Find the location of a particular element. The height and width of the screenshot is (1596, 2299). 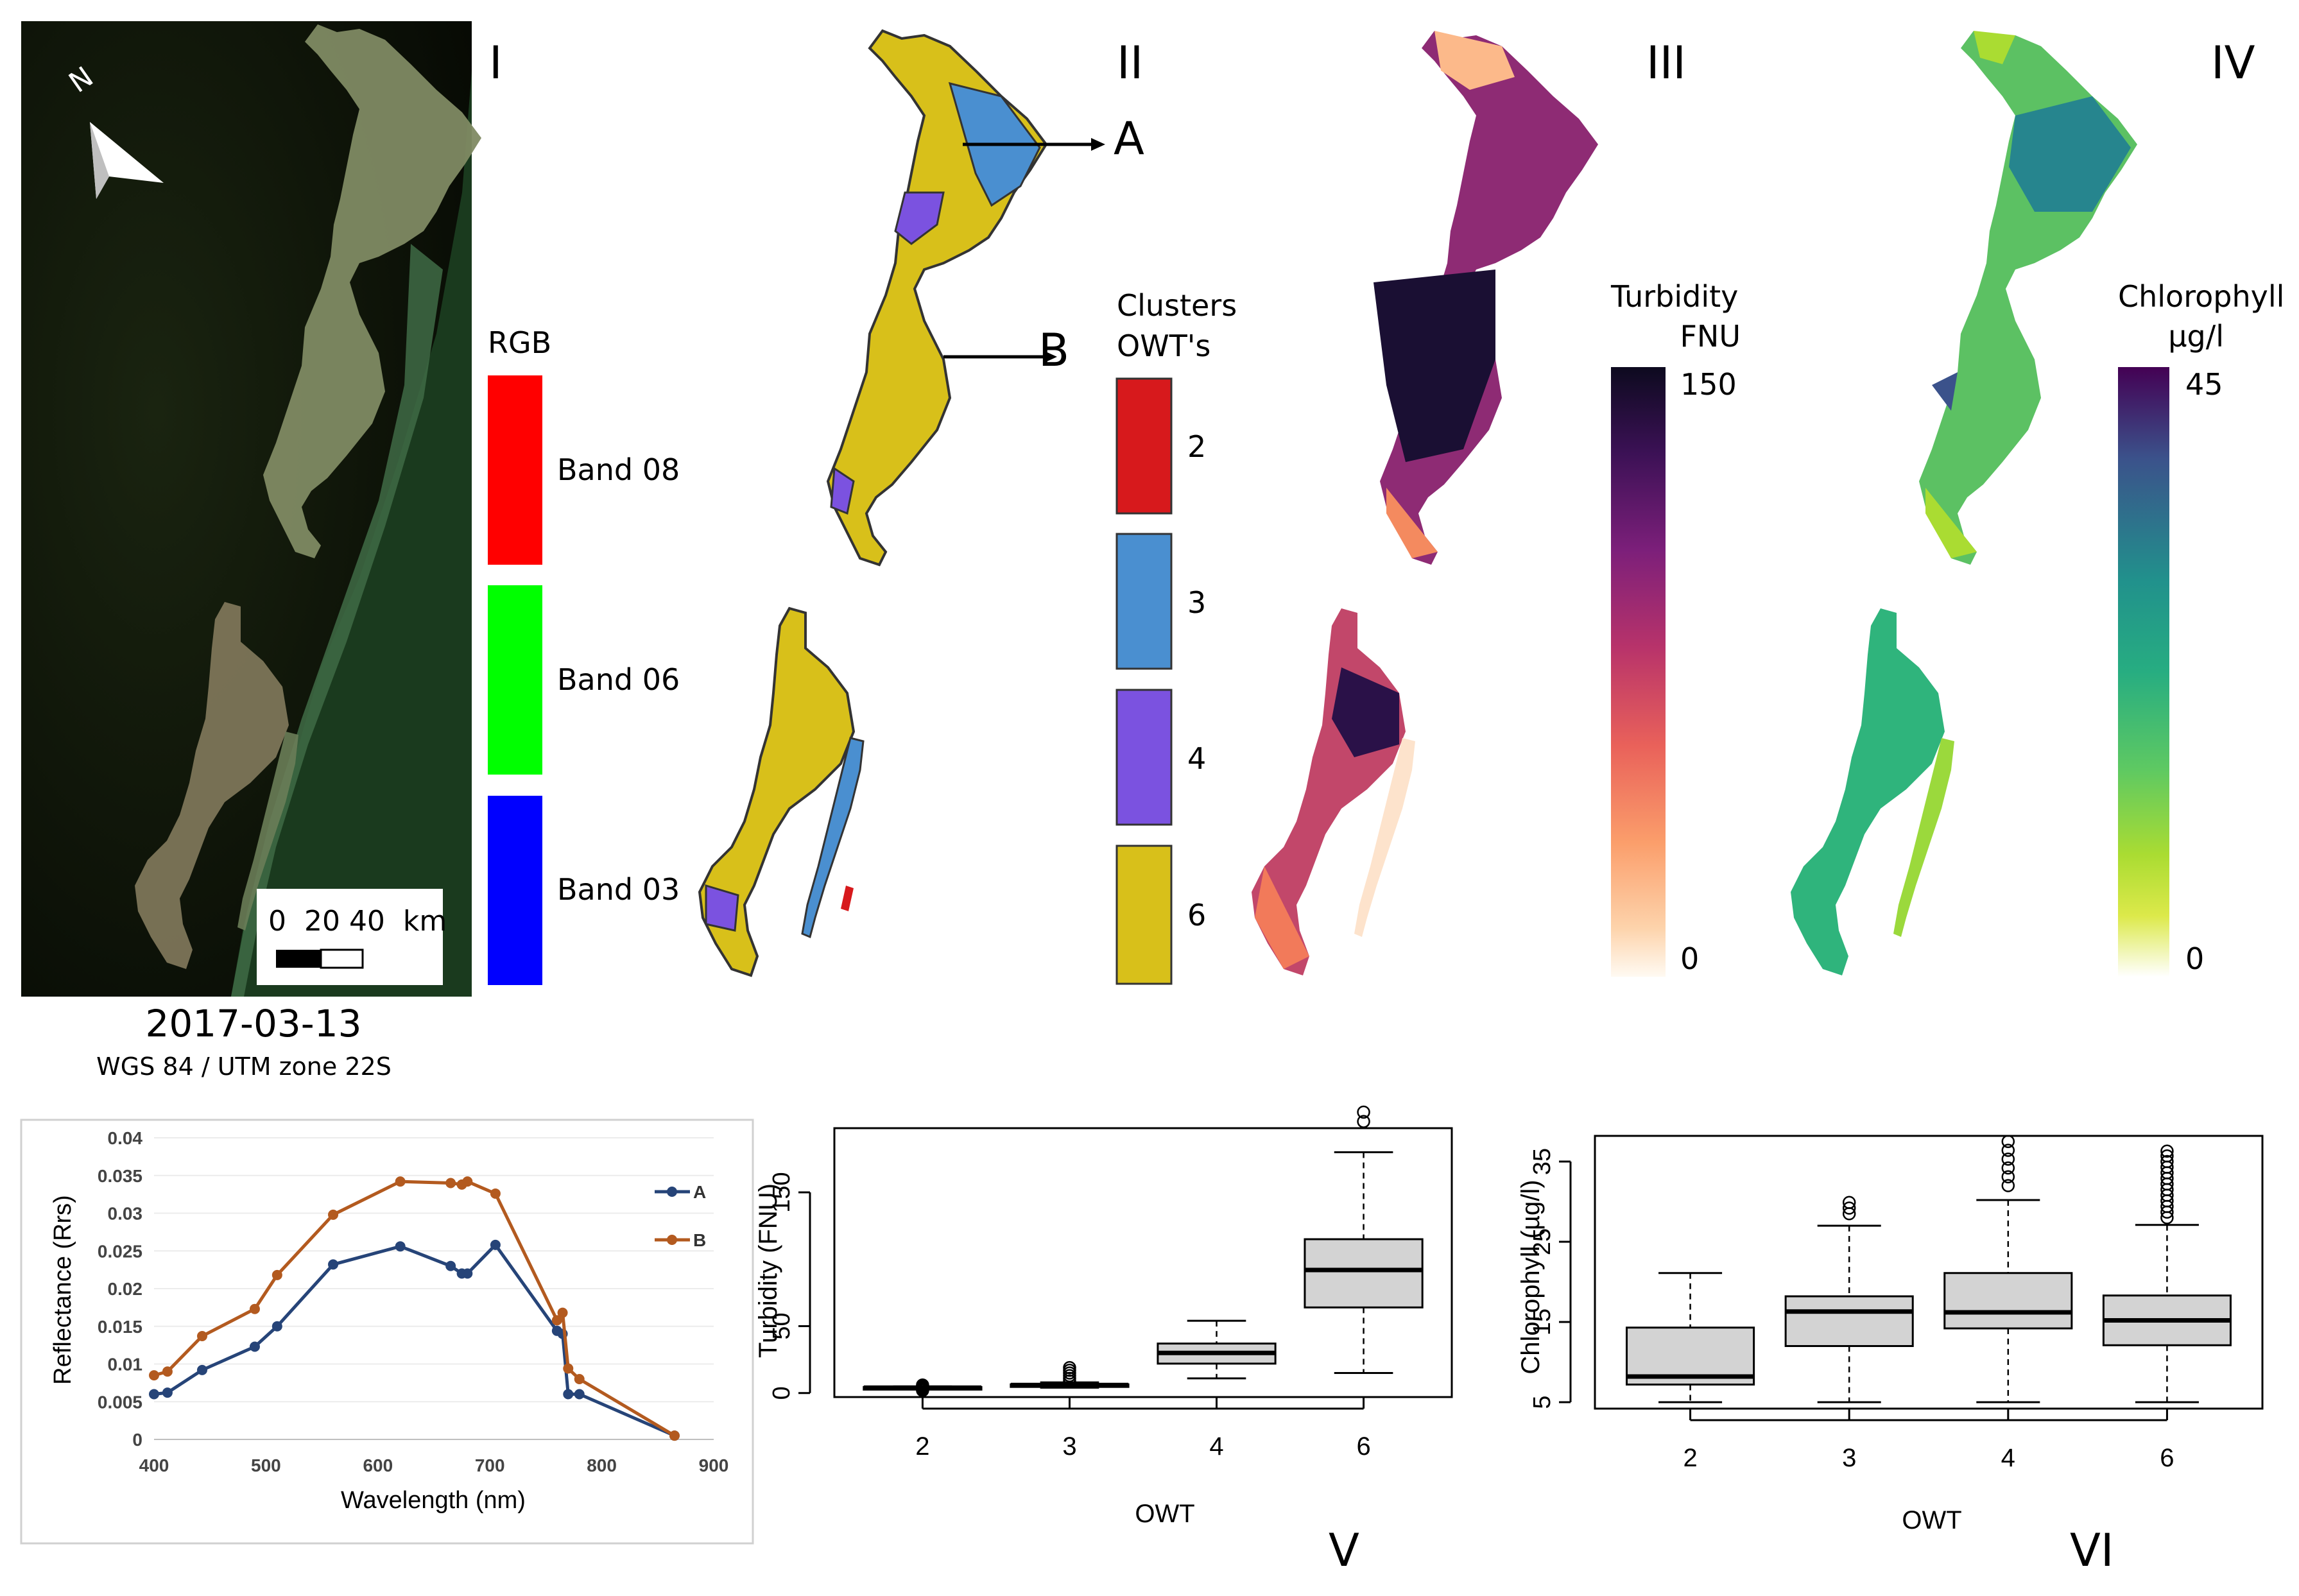

owt-4-swatch is located at coordinates (1144, 757).